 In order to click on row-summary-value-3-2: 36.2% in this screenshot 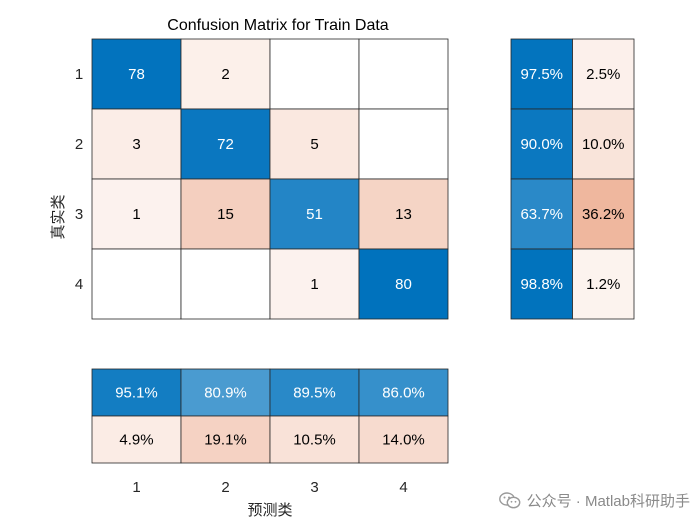, I will do `click(603, 214)`.